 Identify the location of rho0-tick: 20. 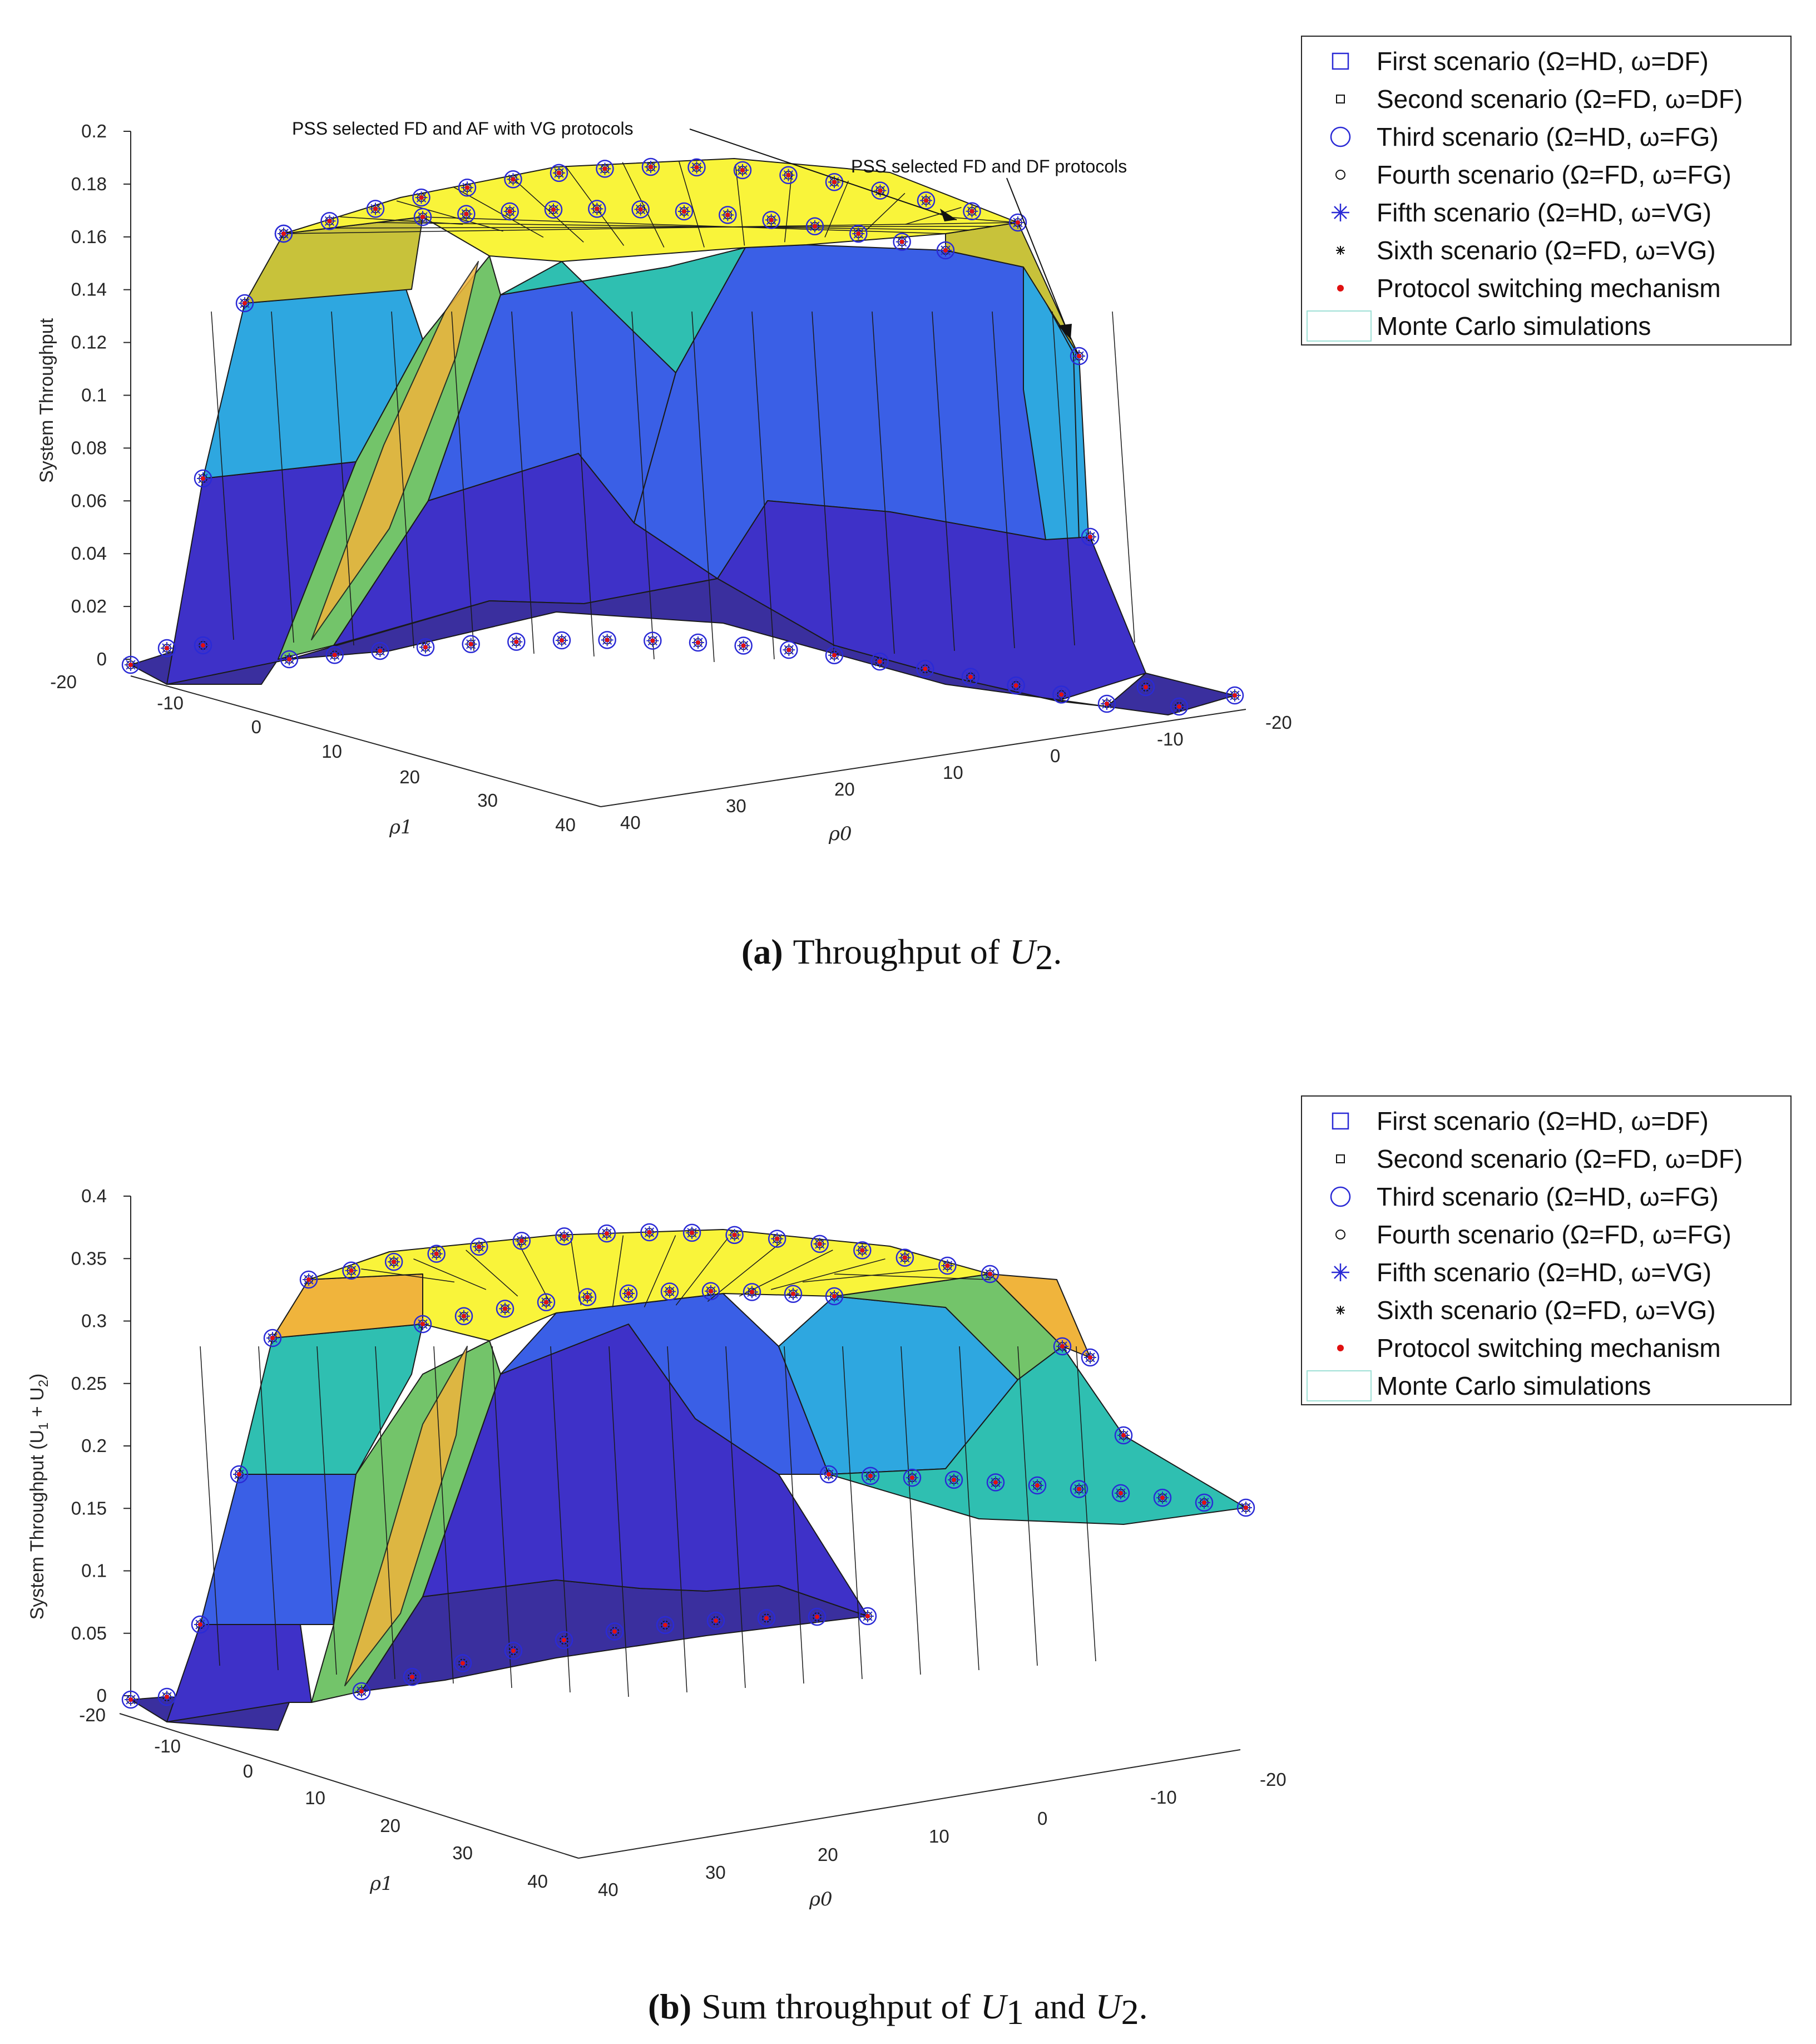
(844, 789).